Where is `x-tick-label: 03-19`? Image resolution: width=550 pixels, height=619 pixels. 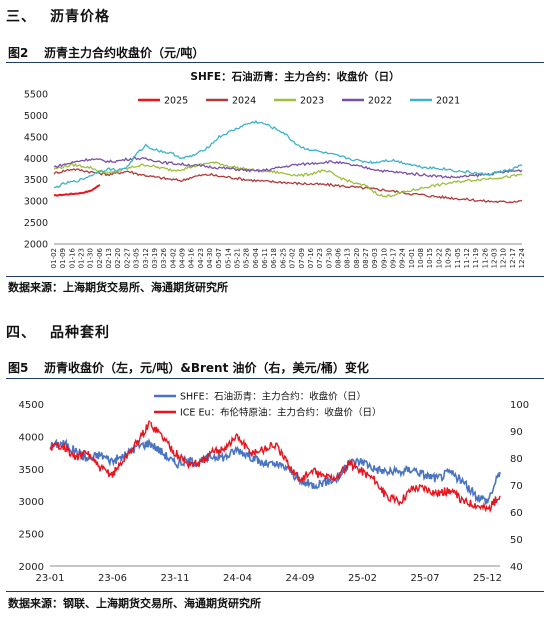
x-tick-label: 03-19 is located at coordinates (155, 258).